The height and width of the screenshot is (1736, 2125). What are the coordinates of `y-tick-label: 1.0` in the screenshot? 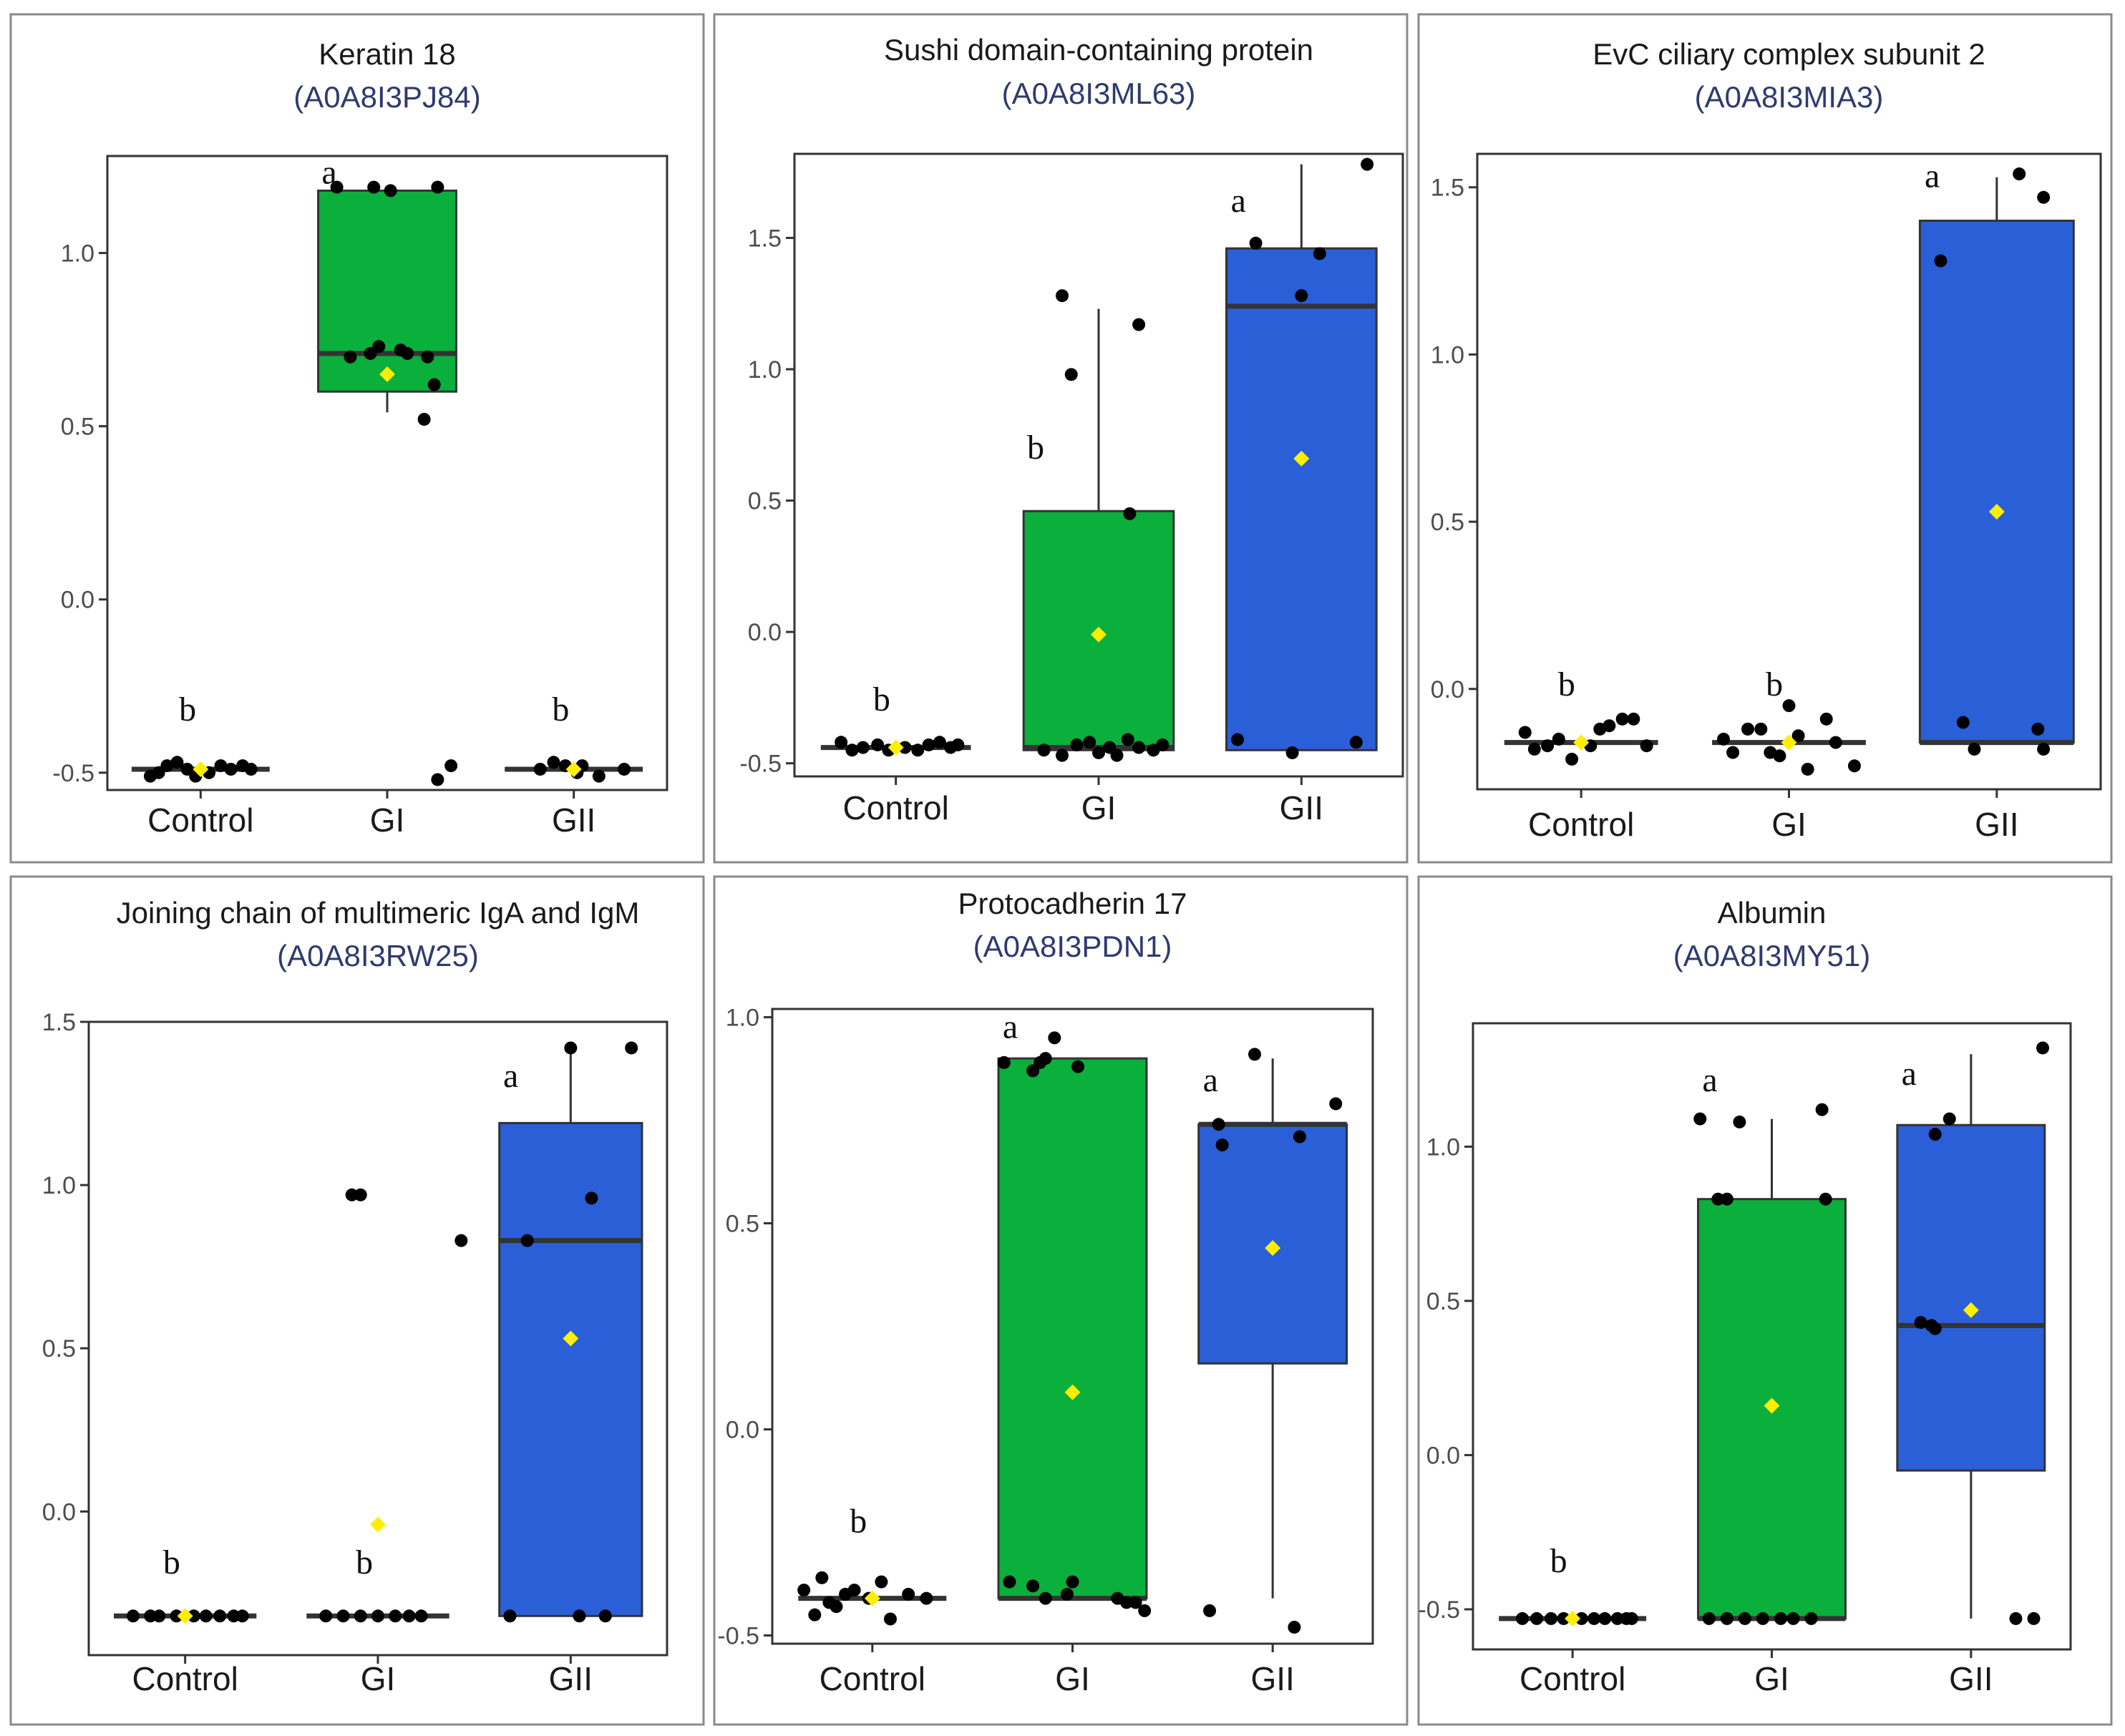 It's located at (77, 254).